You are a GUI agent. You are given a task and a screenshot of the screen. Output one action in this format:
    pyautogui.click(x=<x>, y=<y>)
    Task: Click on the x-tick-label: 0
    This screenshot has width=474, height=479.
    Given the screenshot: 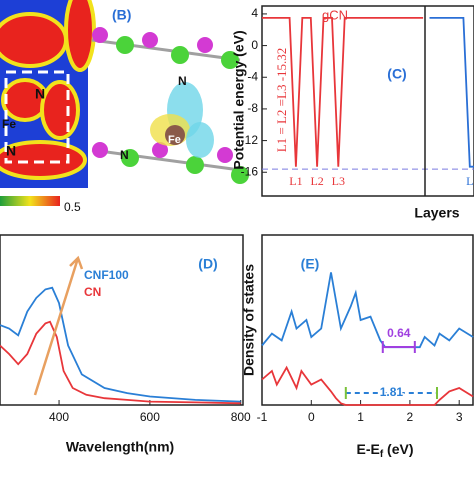 What is the action you would take?
    pyautogui.click(x=311, y=417)
    